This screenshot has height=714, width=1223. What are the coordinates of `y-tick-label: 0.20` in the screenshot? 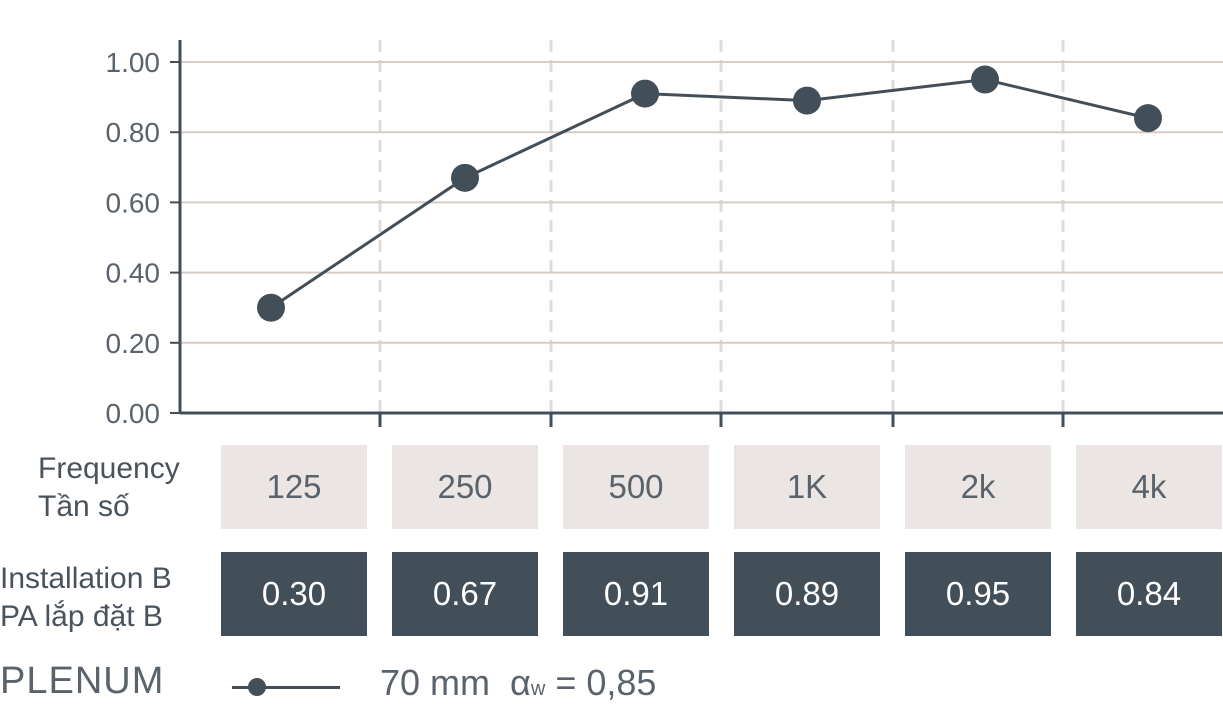 It's located at (133, 343).